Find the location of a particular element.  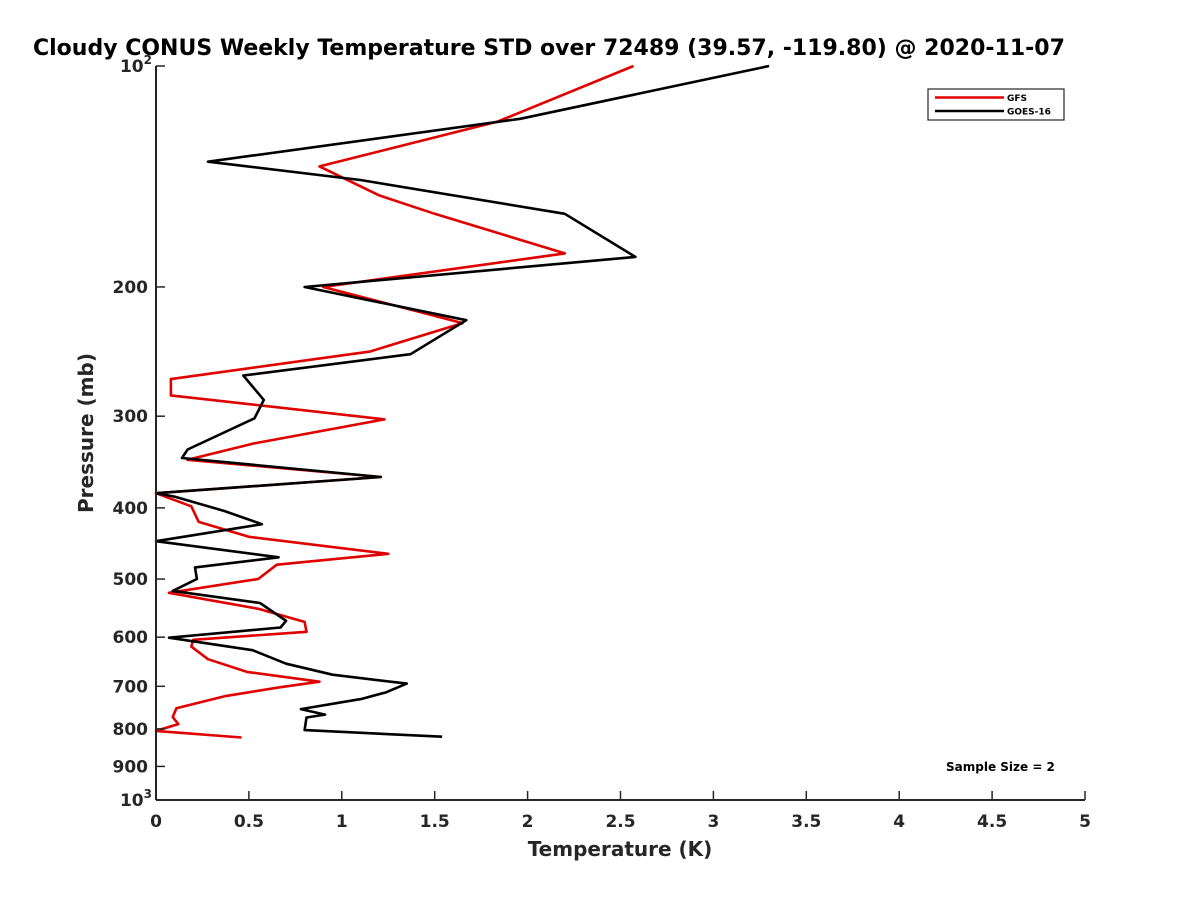

x-tick-label: 0.5 is located at coordinates (249, 822).